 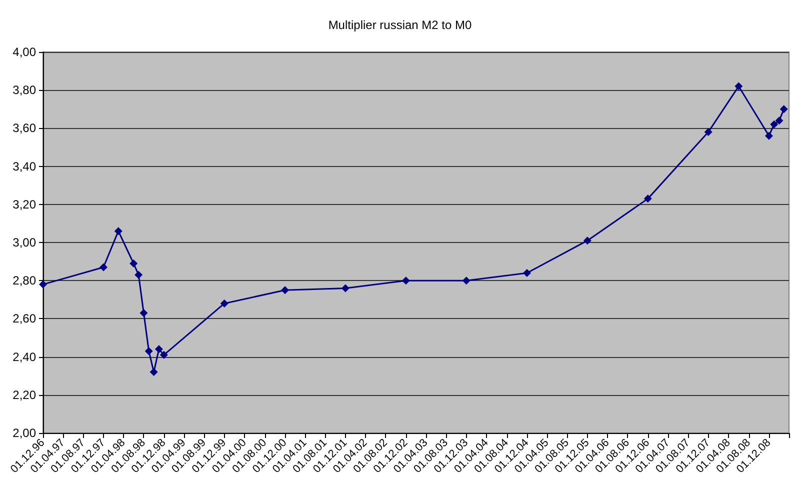 I want to click on y-tick-label: 3,20, so click(x=24, y=204).